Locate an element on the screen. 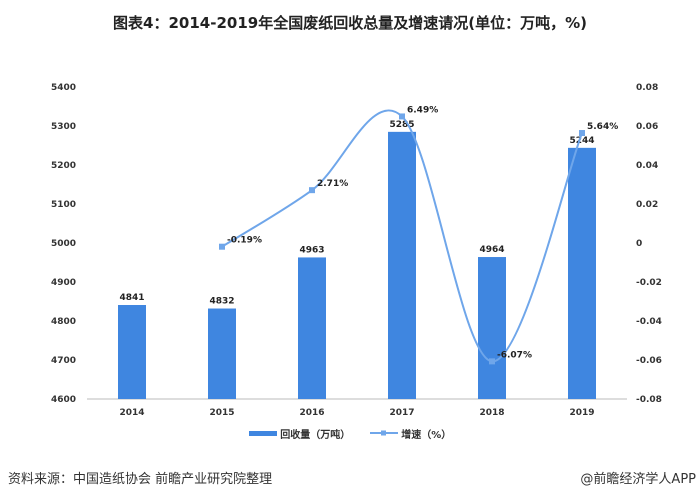 The width and height of the screenshot is (700, 501). y-right-tick-label: 0.08 is located at coordinates (647, 88).